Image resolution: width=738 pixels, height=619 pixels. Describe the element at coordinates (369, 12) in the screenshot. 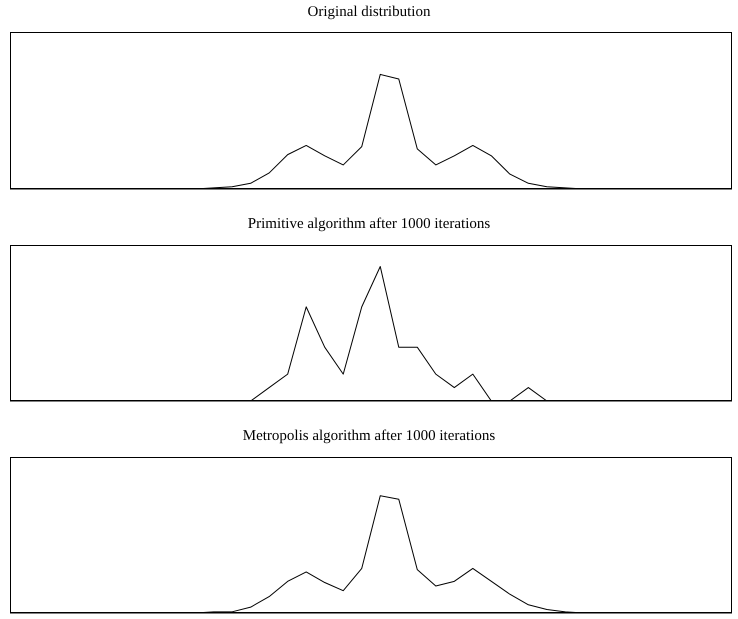

I see `chart-title: Original distribution` at that location.